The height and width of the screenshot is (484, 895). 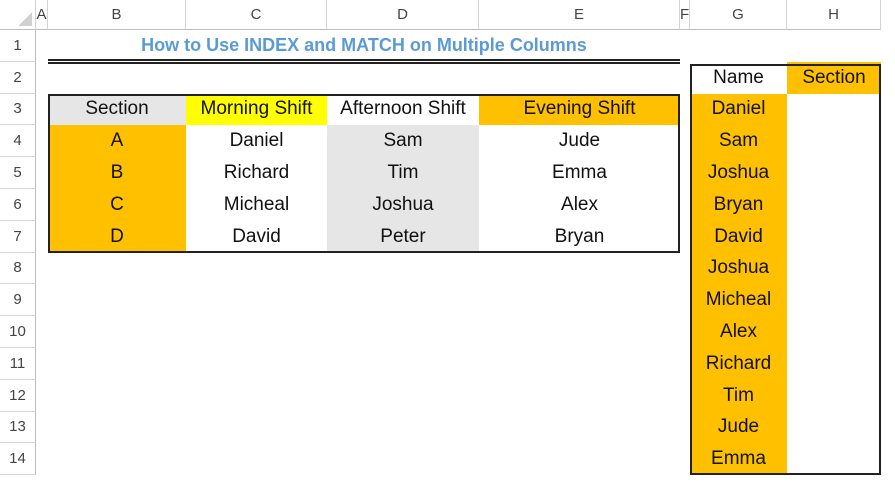 I want to click on lookup-header-name: Name, so click(x=738, y=77).